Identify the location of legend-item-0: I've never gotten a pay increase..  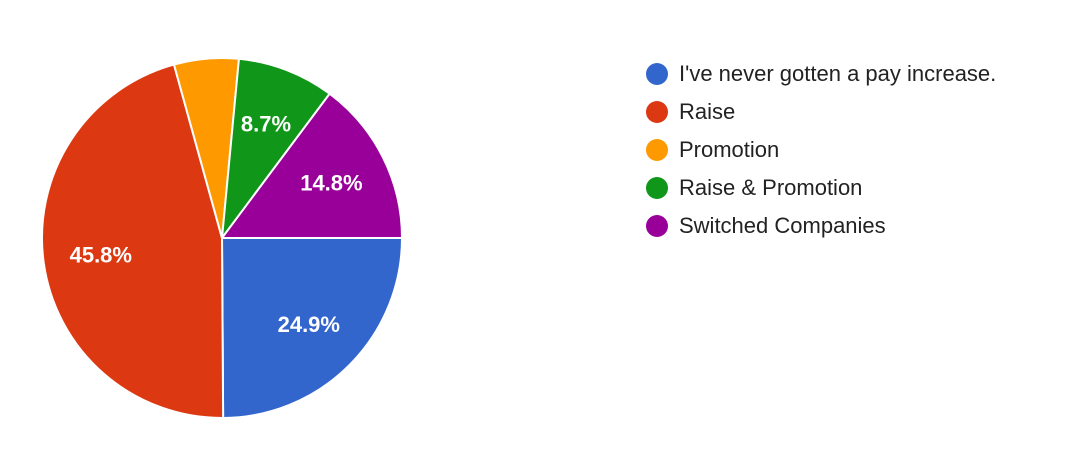
(821, 74).